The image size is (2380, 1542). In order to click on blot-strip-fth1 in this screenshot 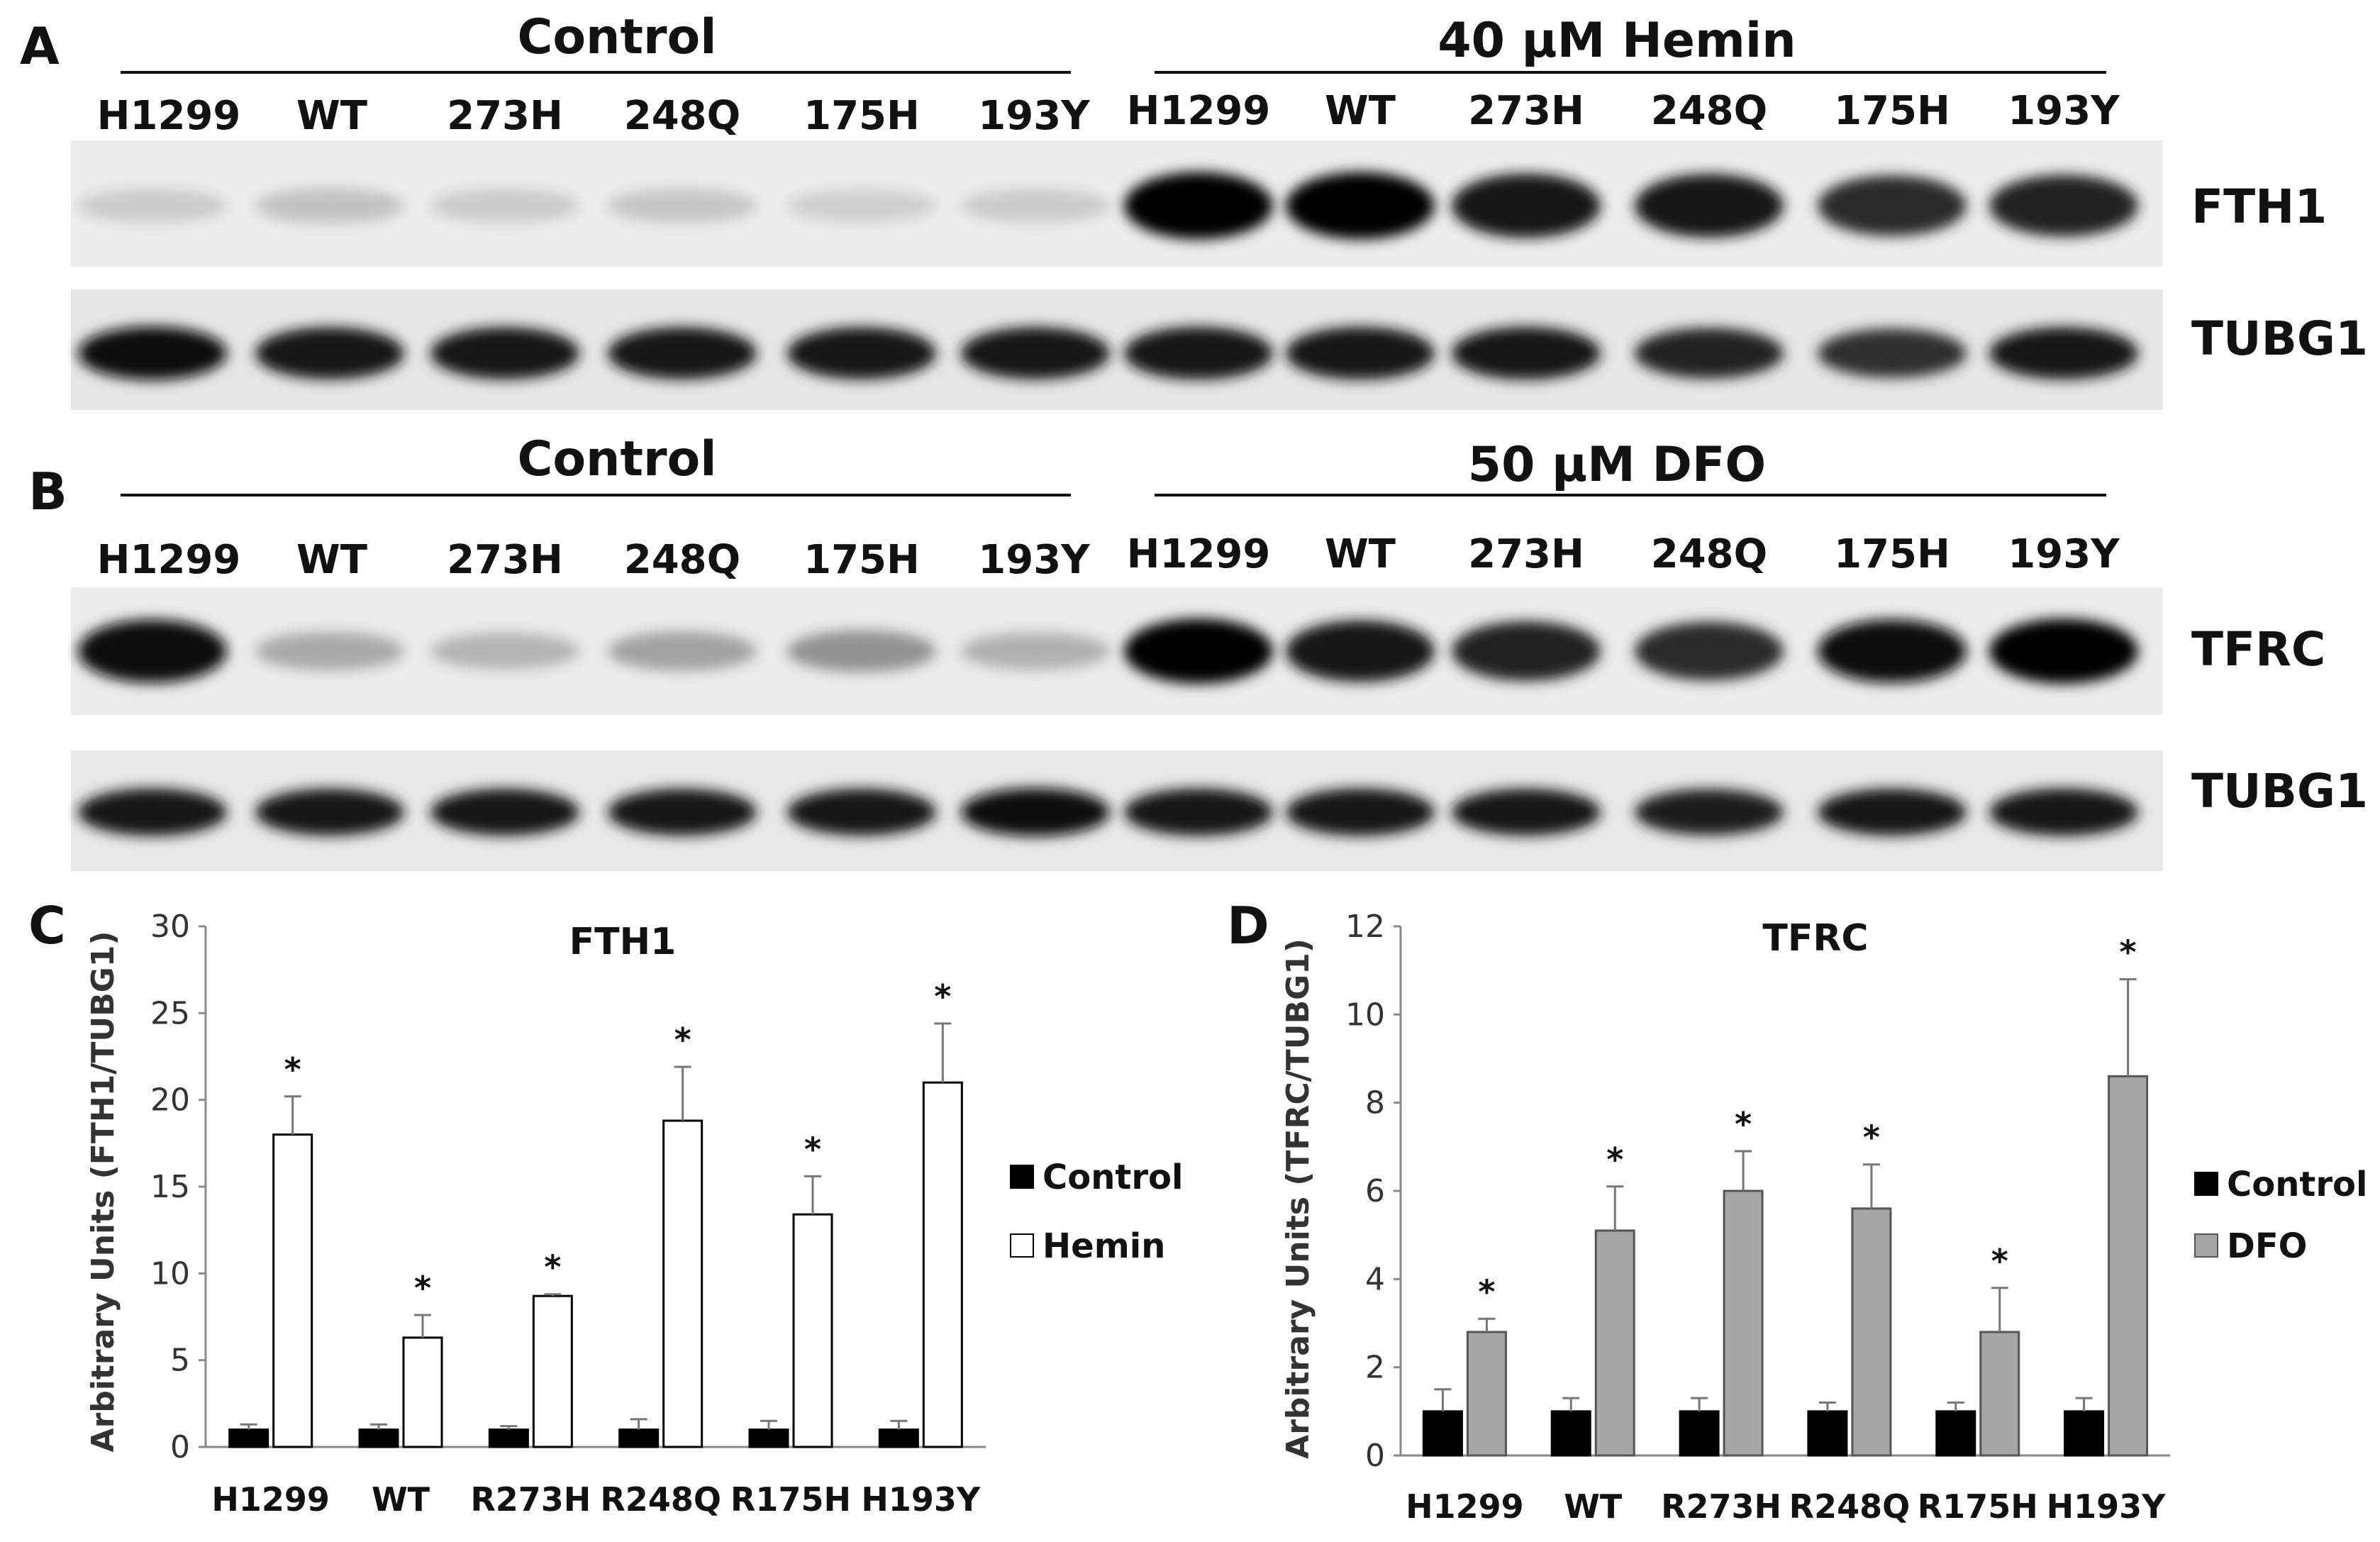, I will do `click(1117, 203)`.